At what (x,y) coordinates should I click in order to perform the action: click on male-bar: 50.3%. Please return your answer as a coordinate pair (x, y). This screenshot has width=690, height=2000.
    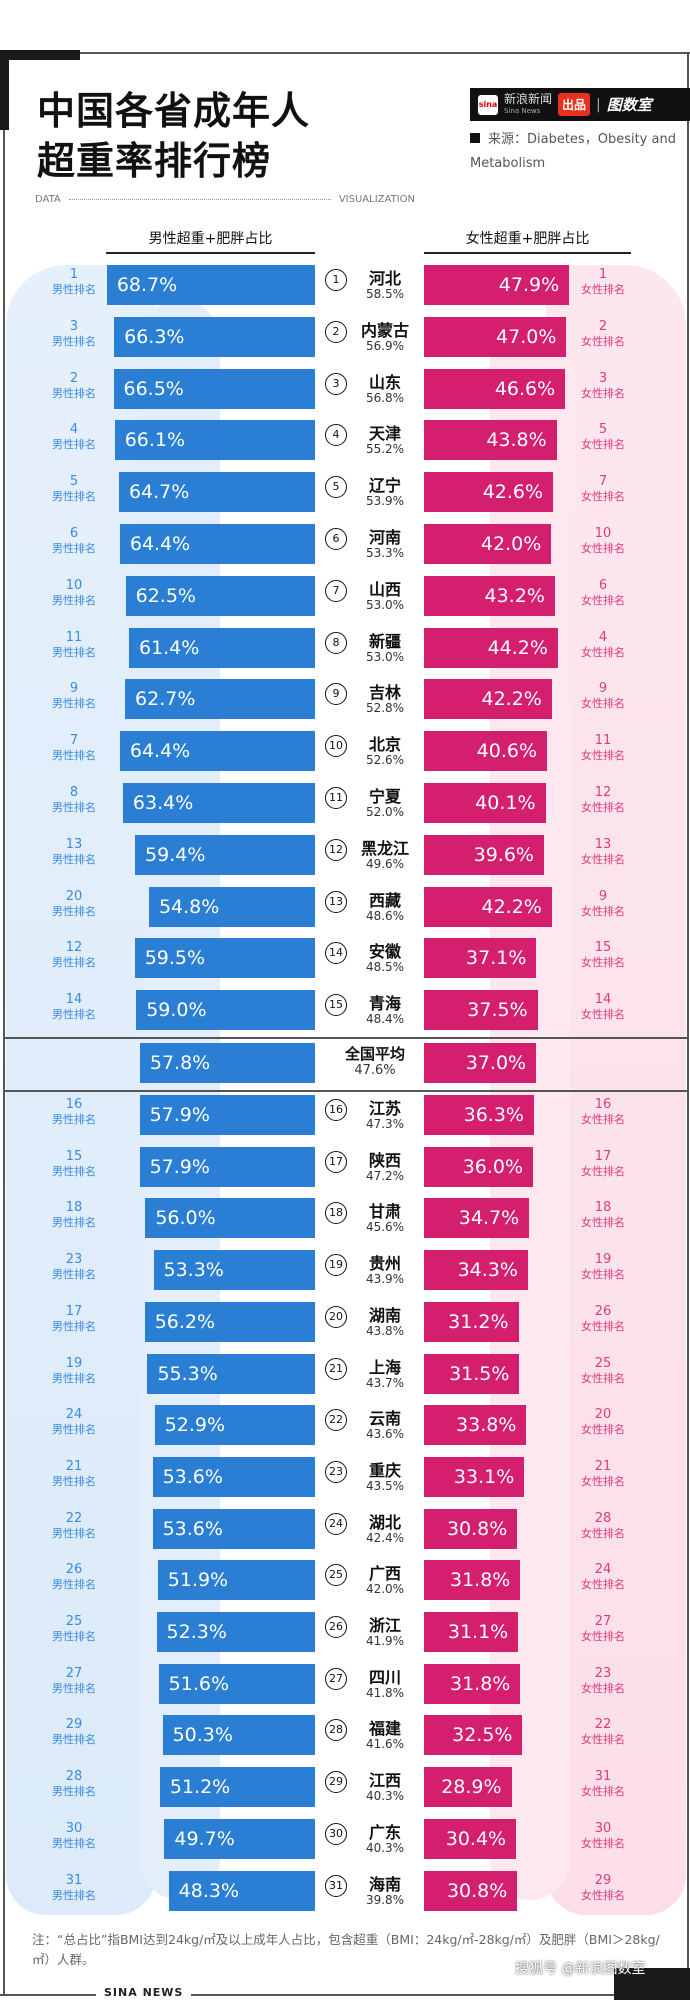
    Looking at the image, I should click on (238, 1735).